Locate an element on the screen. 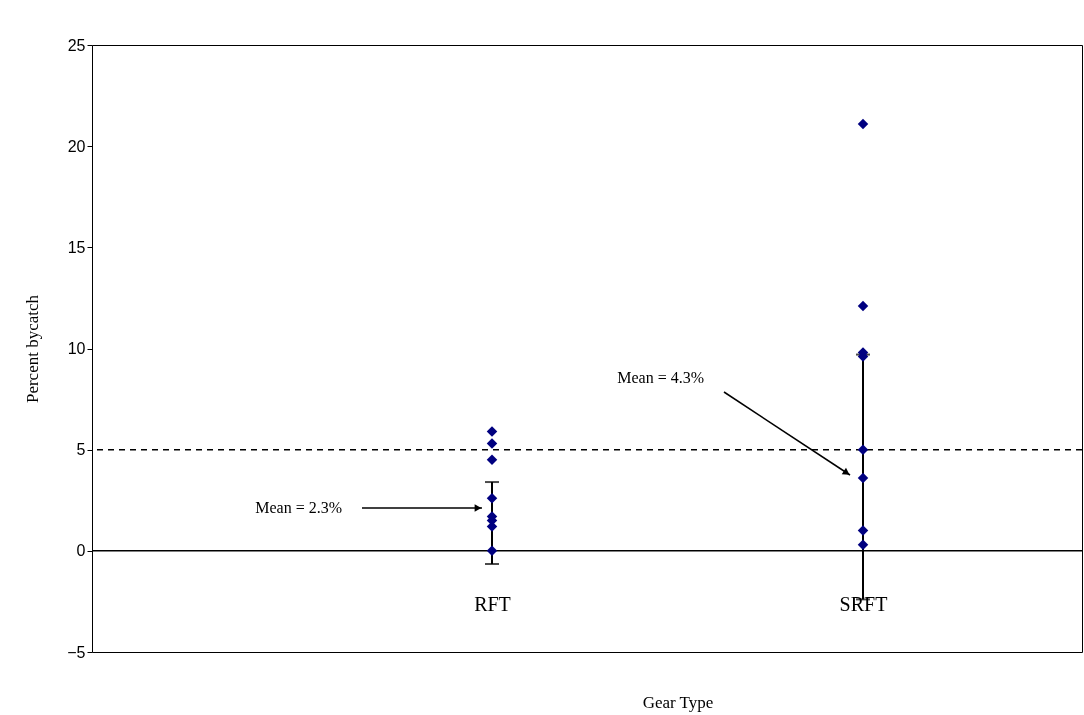 The height and width of the screenshot is (715, 1084). x-axis-title: Gear Type is located at coordinates (678, 702).